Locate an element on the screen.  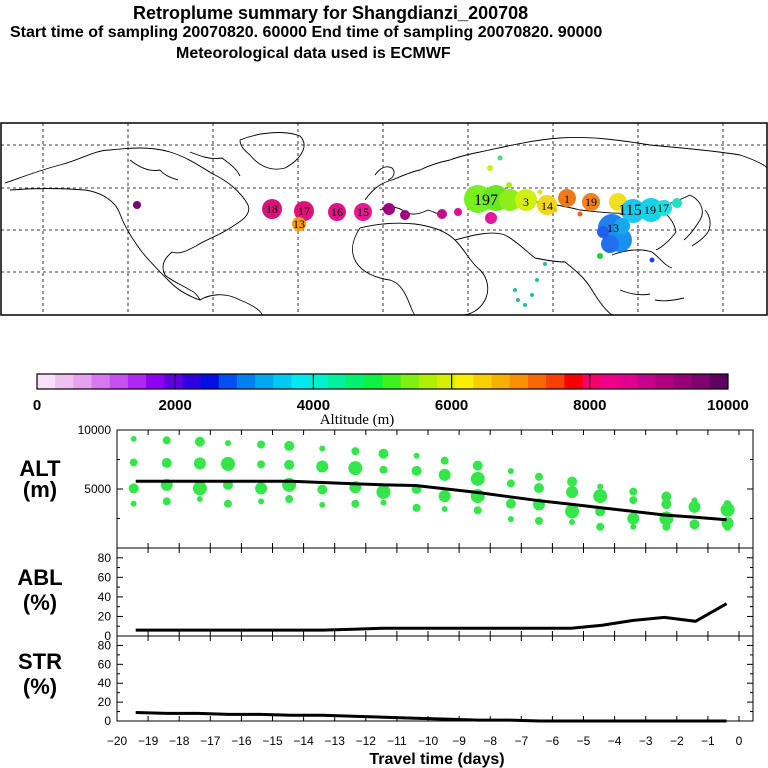
altitude-cluster-dots is located at coordinates (431, 483).